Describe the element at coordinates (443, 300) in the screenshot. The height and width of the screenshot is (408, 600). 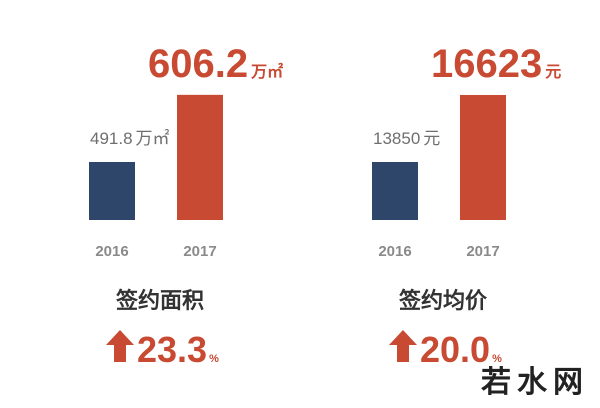
I see `chart-title: 签约均价` at that location.